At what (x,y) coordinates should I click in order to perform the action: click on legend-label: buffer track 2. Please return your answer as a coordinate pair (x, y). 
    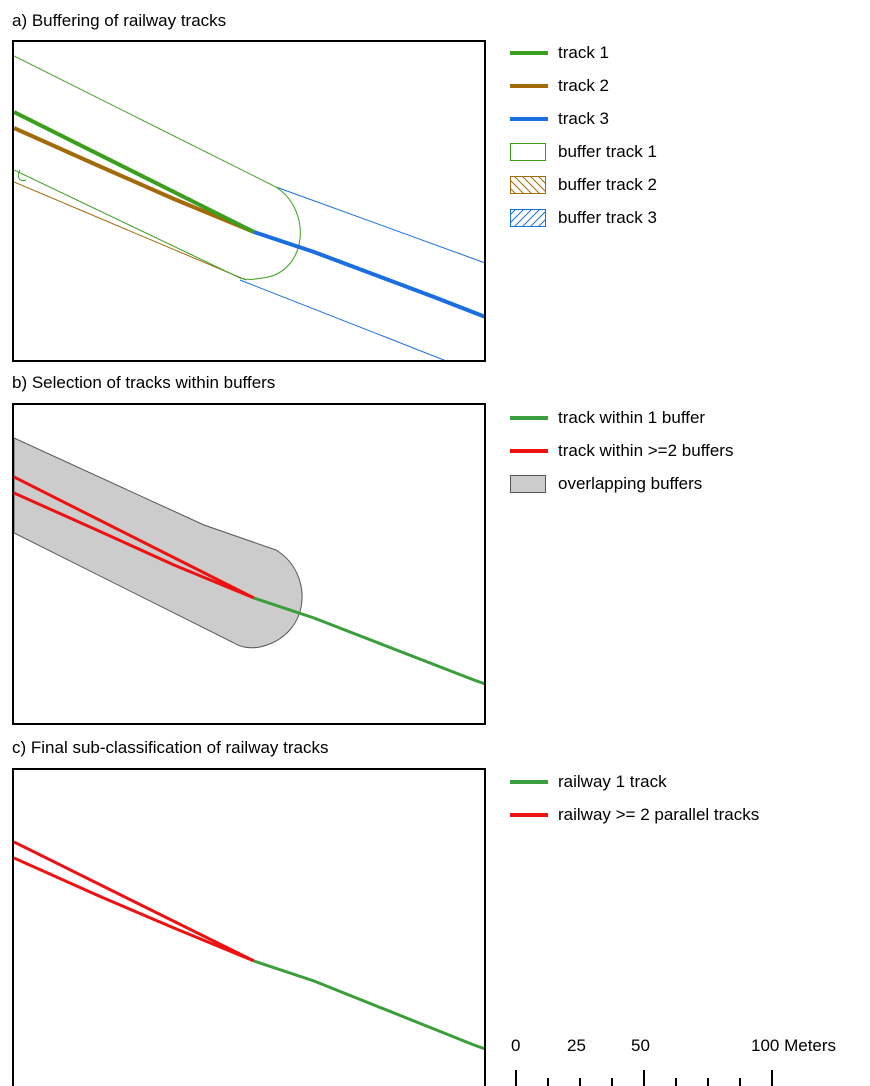
    Looking at the image, I should click on (607, 184).